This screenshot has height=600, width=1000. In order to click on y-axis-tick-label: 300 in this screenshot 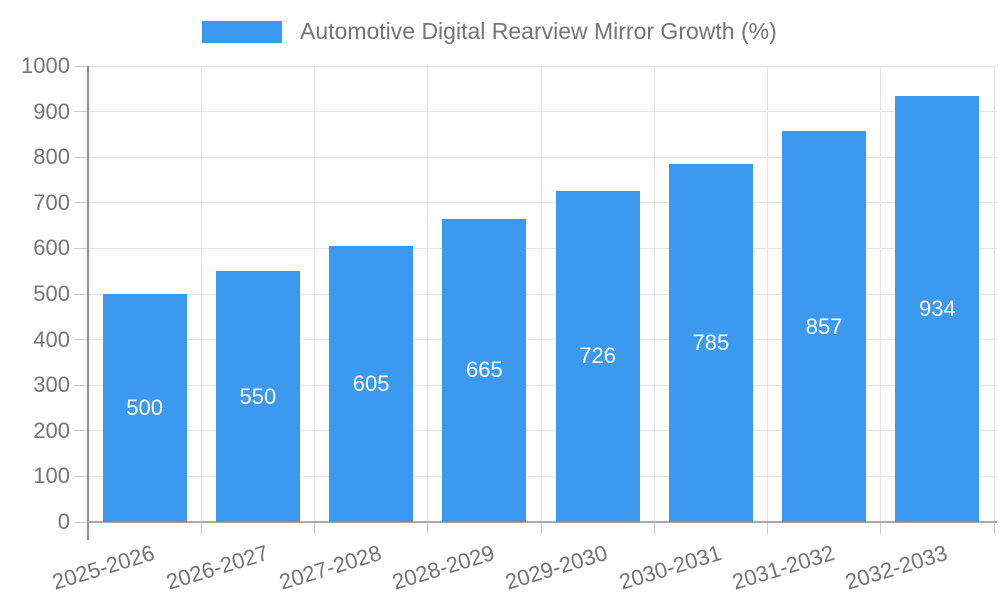, I will do `click(51, 385)`.